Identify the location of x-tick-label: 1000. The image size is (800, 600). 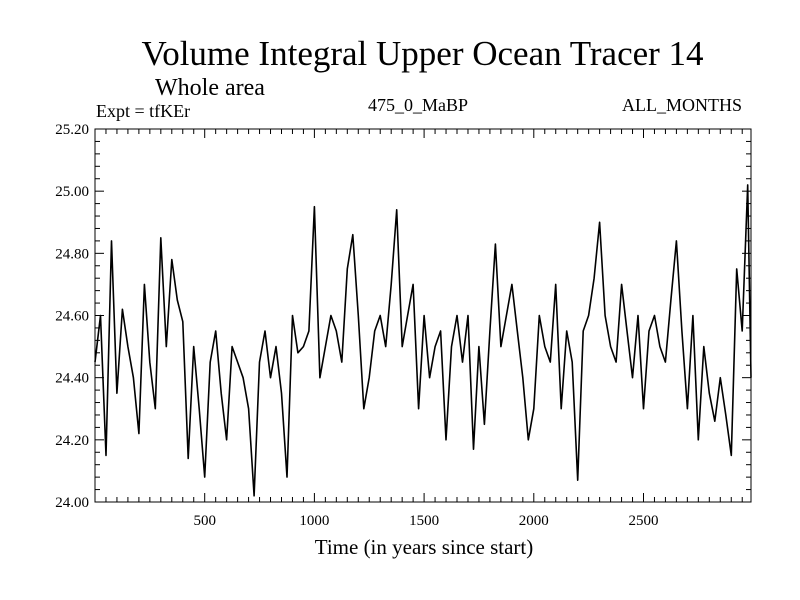
(314, 521).